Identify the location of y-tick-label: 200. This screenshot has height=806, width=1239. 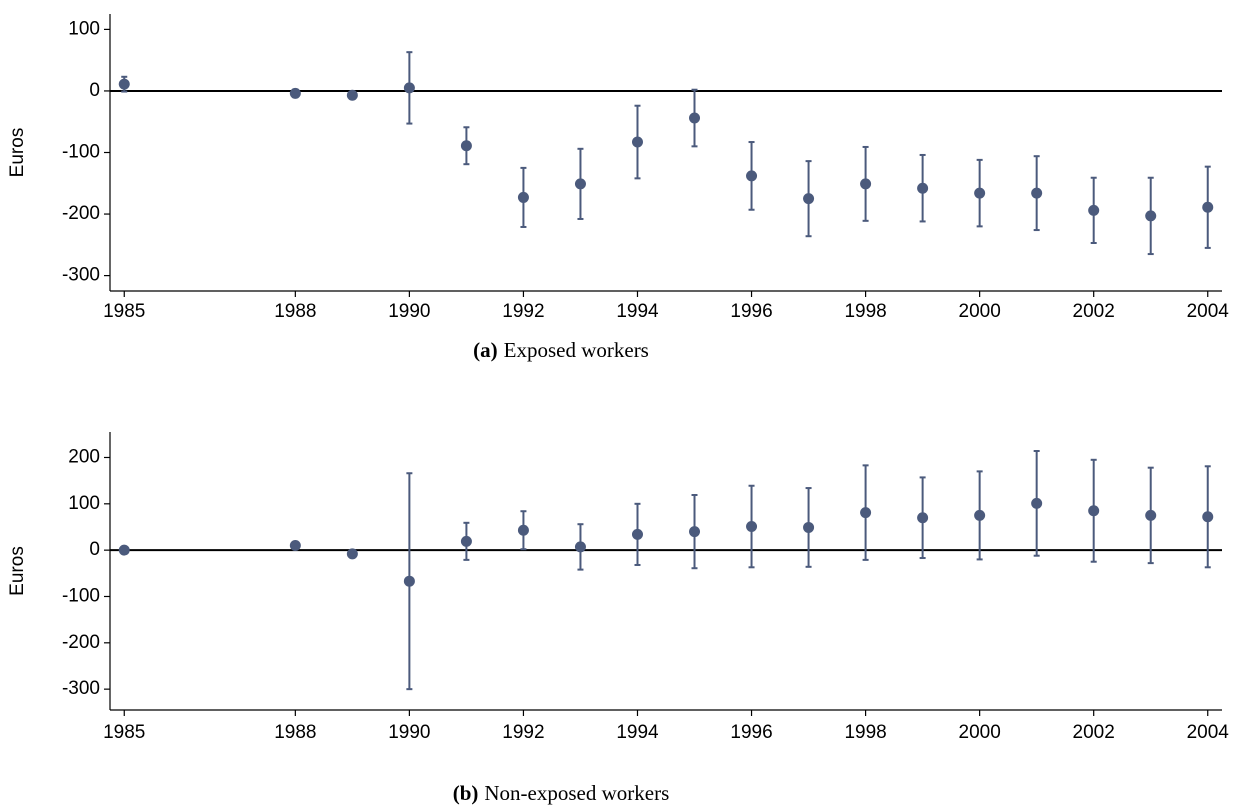
(84, 456).